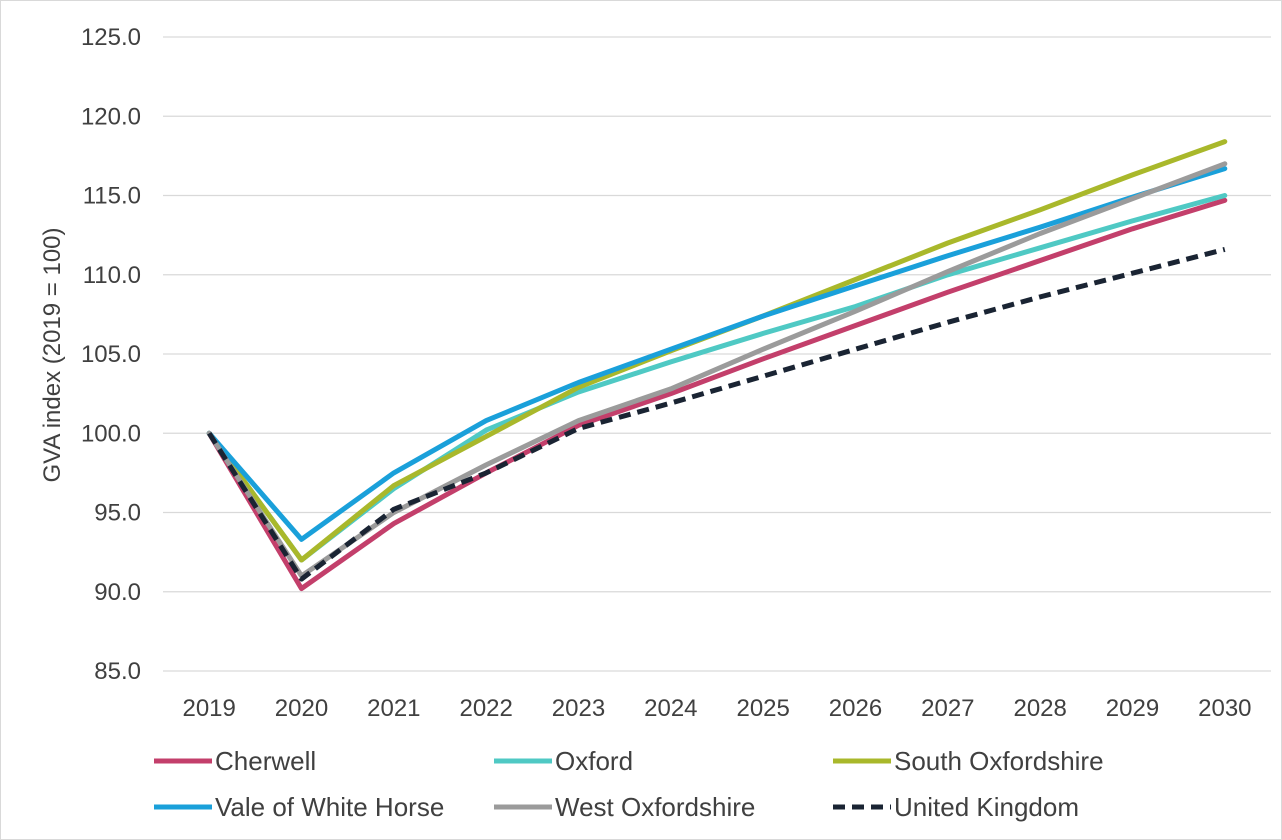 This screenshot has height=840, width=1282. What do you see at coordinates (111, 37) in the screenshot?
I see `y-tick-label: 125.0` at bounding box center [111, 37].